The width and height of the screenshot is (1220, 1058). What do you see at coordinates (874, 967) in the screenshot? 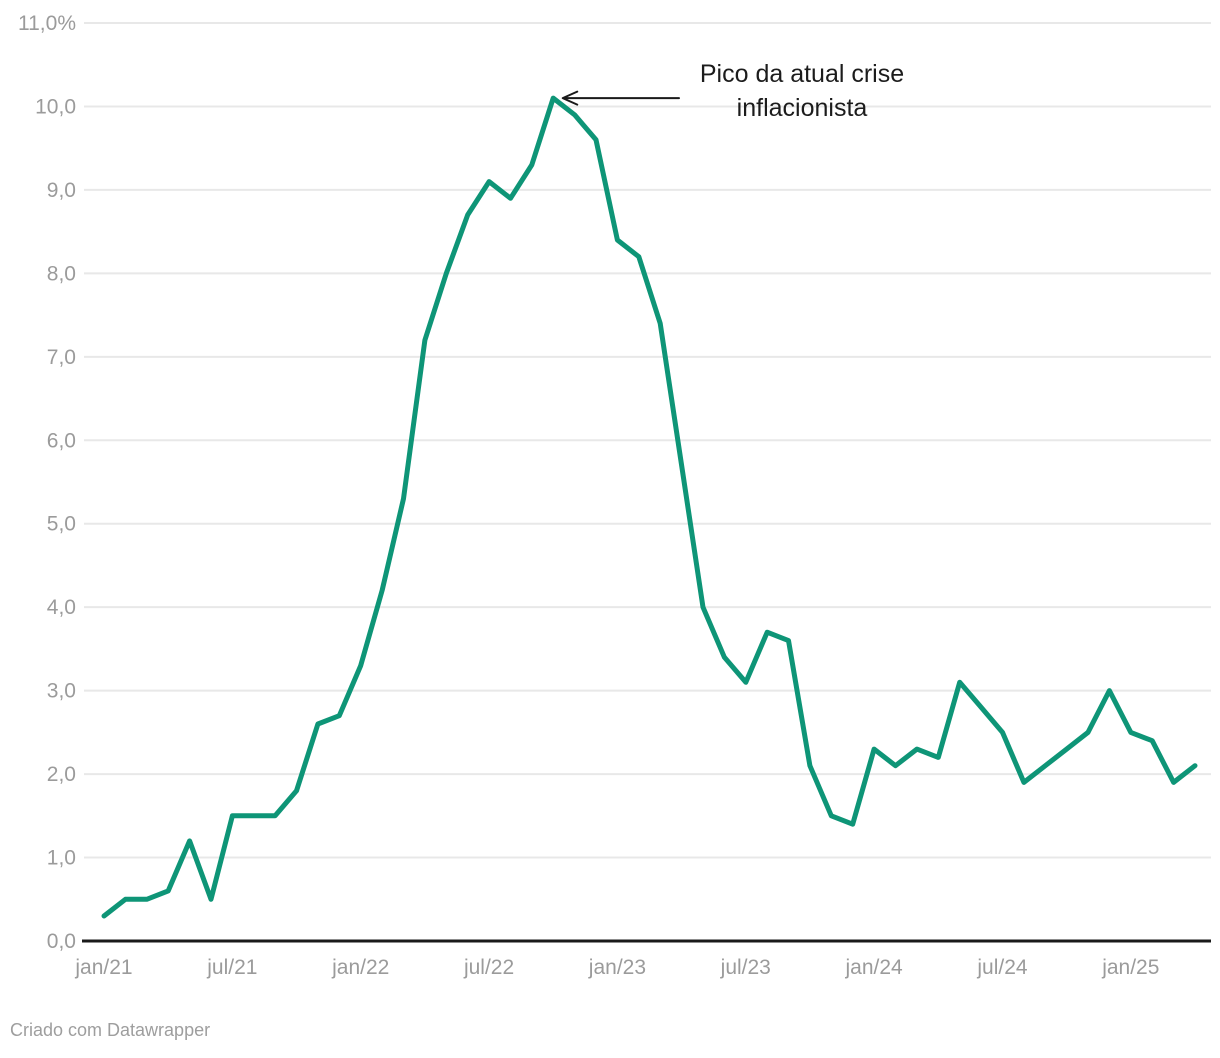
I see `x-tick-label: jan/24` at bounding box center [874, 967].